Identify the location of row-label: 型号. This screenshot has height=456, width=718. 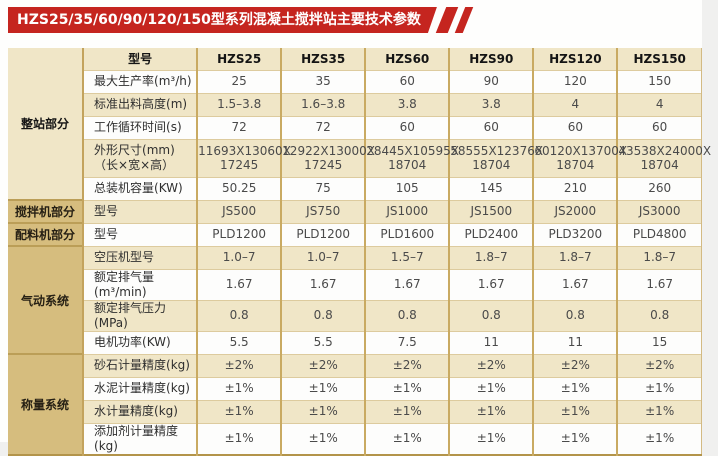
(140, 211).